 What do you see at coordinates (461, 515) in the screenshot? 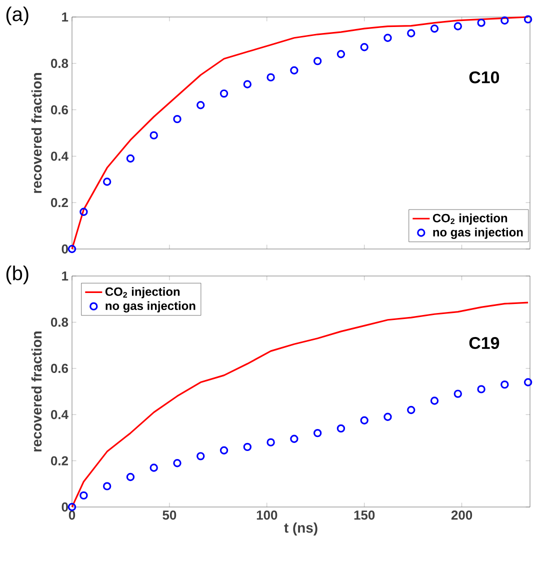
I see `x-tick-label: 200` at bounding box center [461, 515].